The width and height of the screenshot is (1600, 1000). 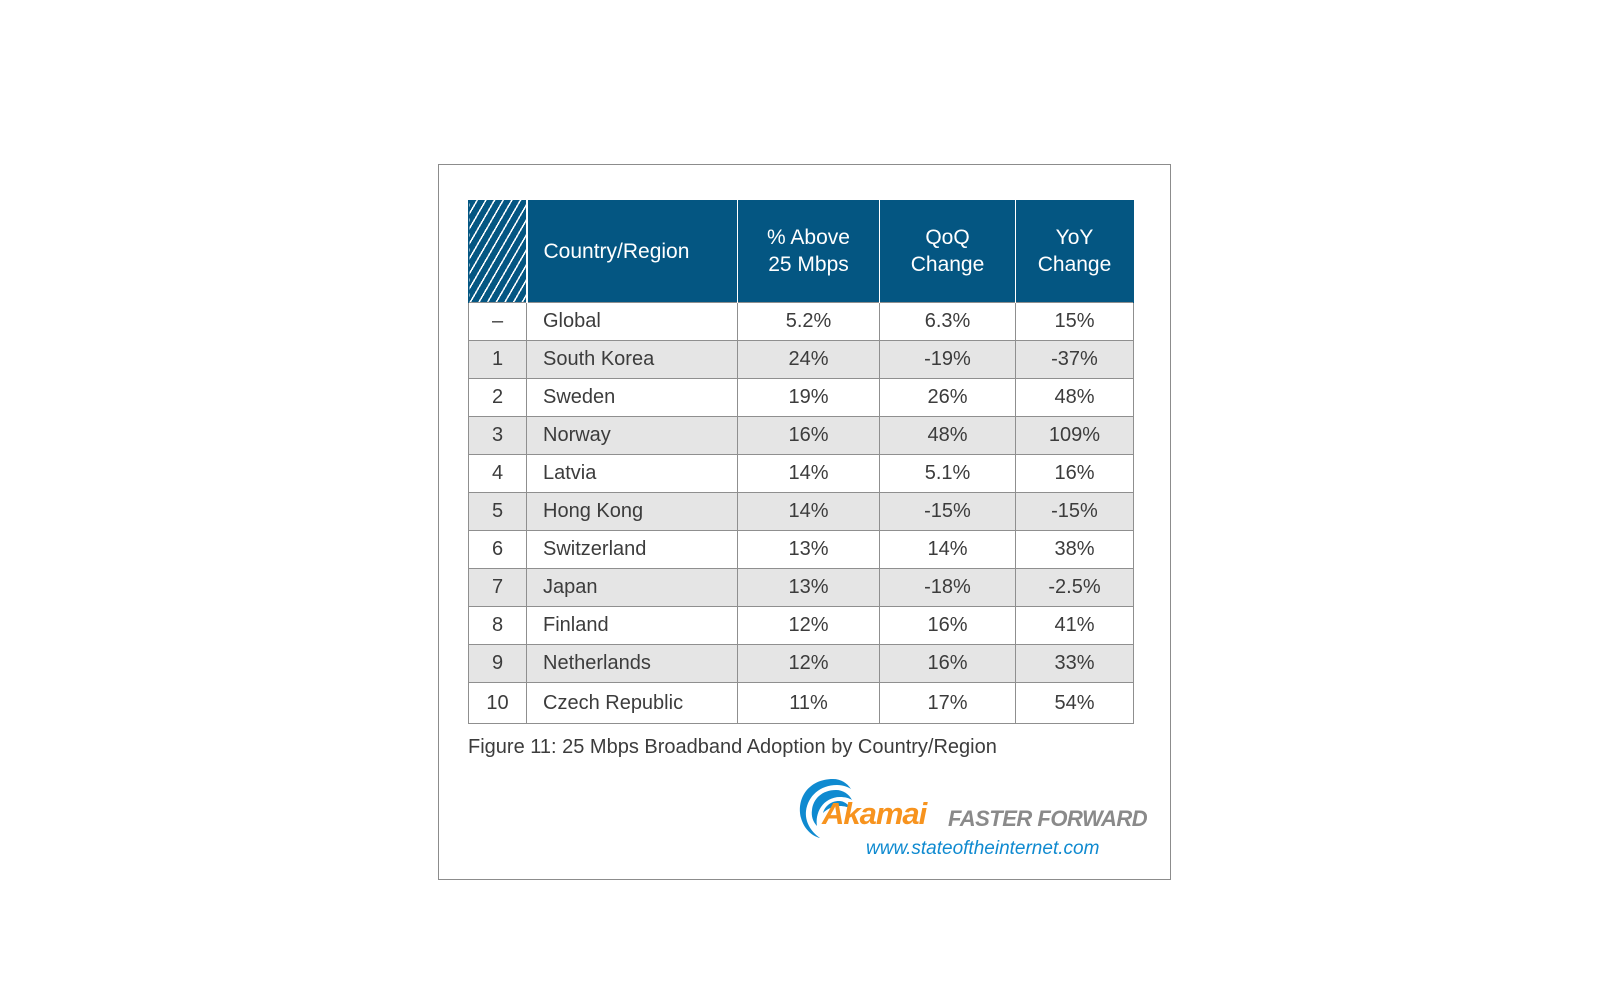 What do you see at coordinates (632, 549) in the screenshot?
I see `cell-country: Switzerland` at bounding box center [632, 549].